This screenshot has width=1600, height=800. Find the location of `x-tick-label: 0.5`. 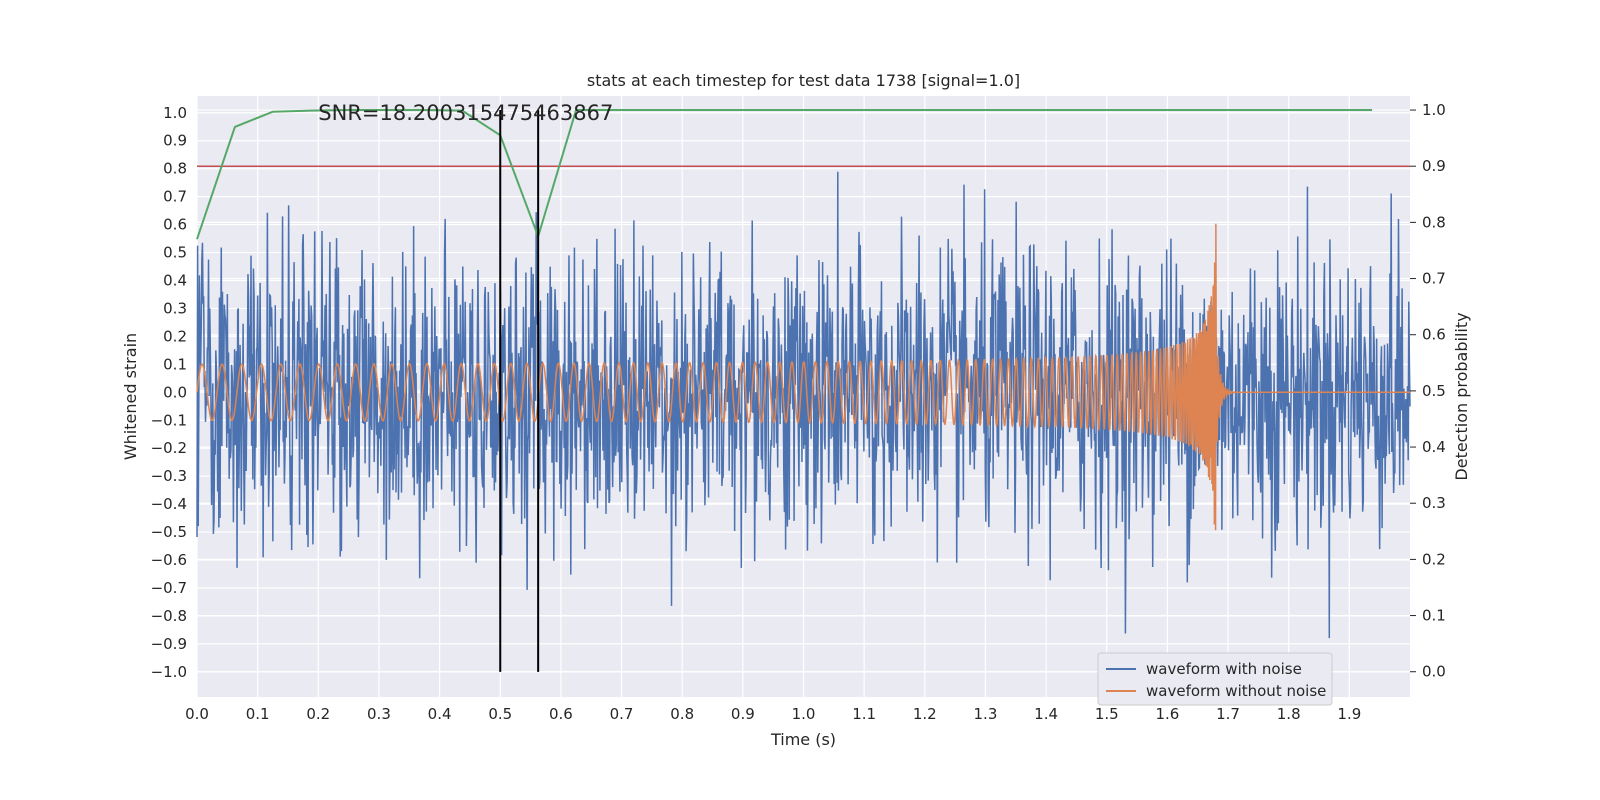

x-tick-label: 0.5 is located at coordinates (500, 714).